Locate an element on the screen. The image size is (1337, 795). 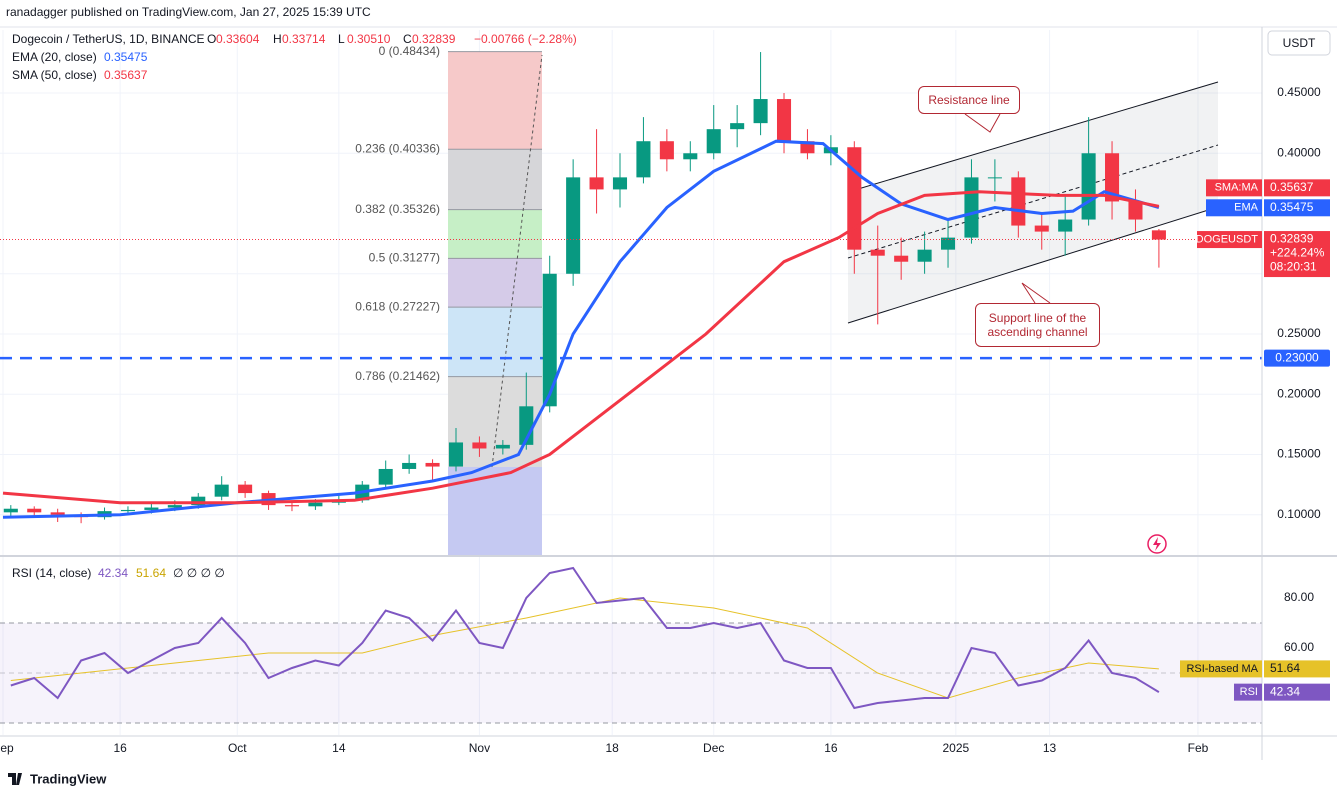
fib-extension-zone is located at coordinates (495, 511).